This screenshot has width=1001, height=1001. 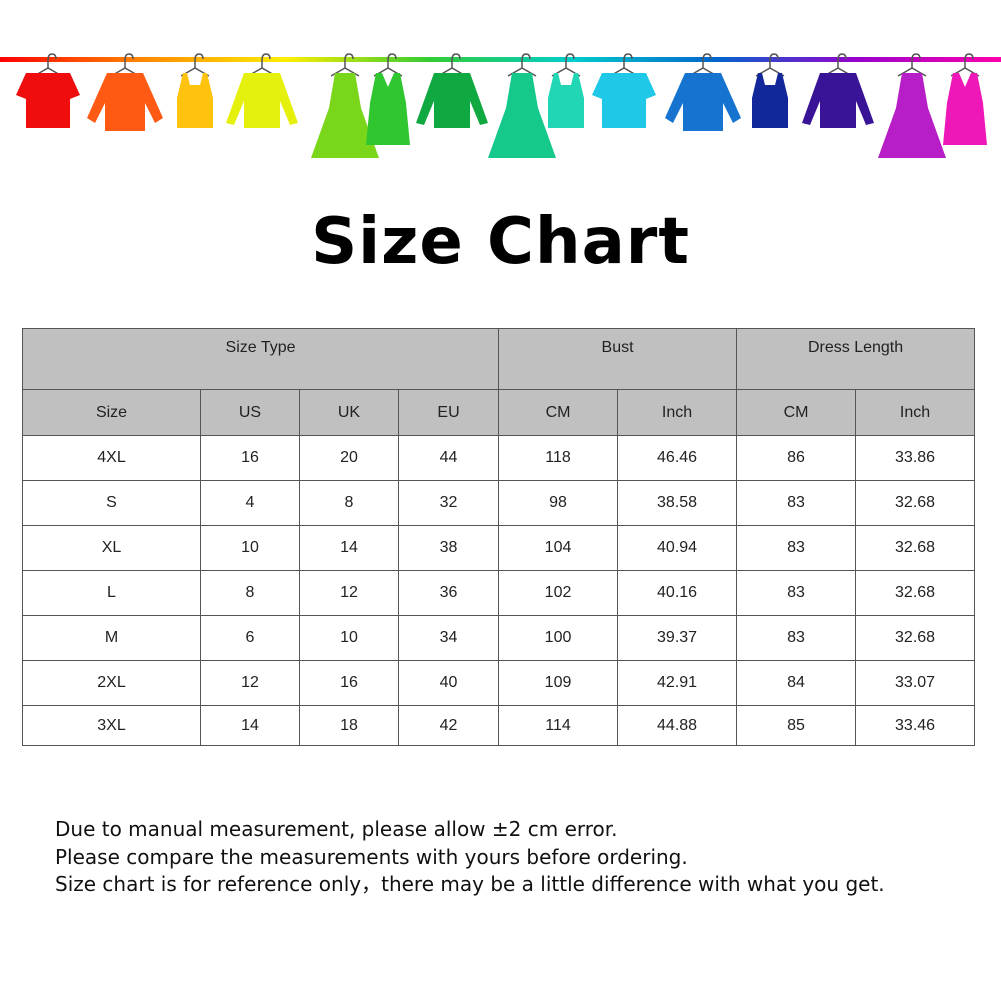 I want to click on table-cell: 44.88, so click(x=677, y=725).